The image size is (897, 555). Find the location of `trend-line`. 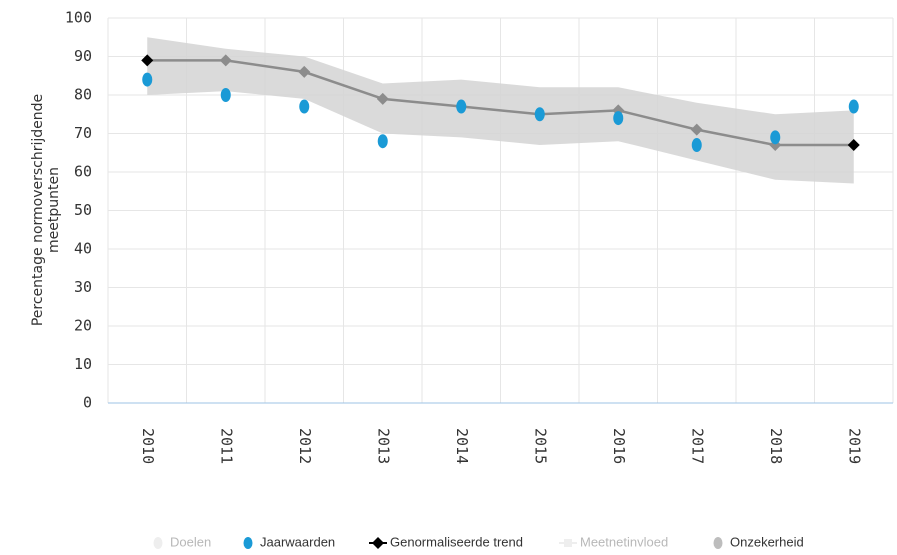

trend-line is located at coordinates (500, 103).